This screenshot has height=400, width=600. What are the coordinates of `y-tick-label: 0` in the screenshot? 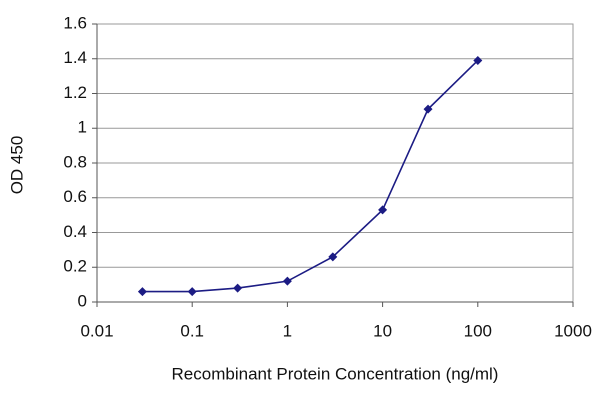 It's located at (82, 300).